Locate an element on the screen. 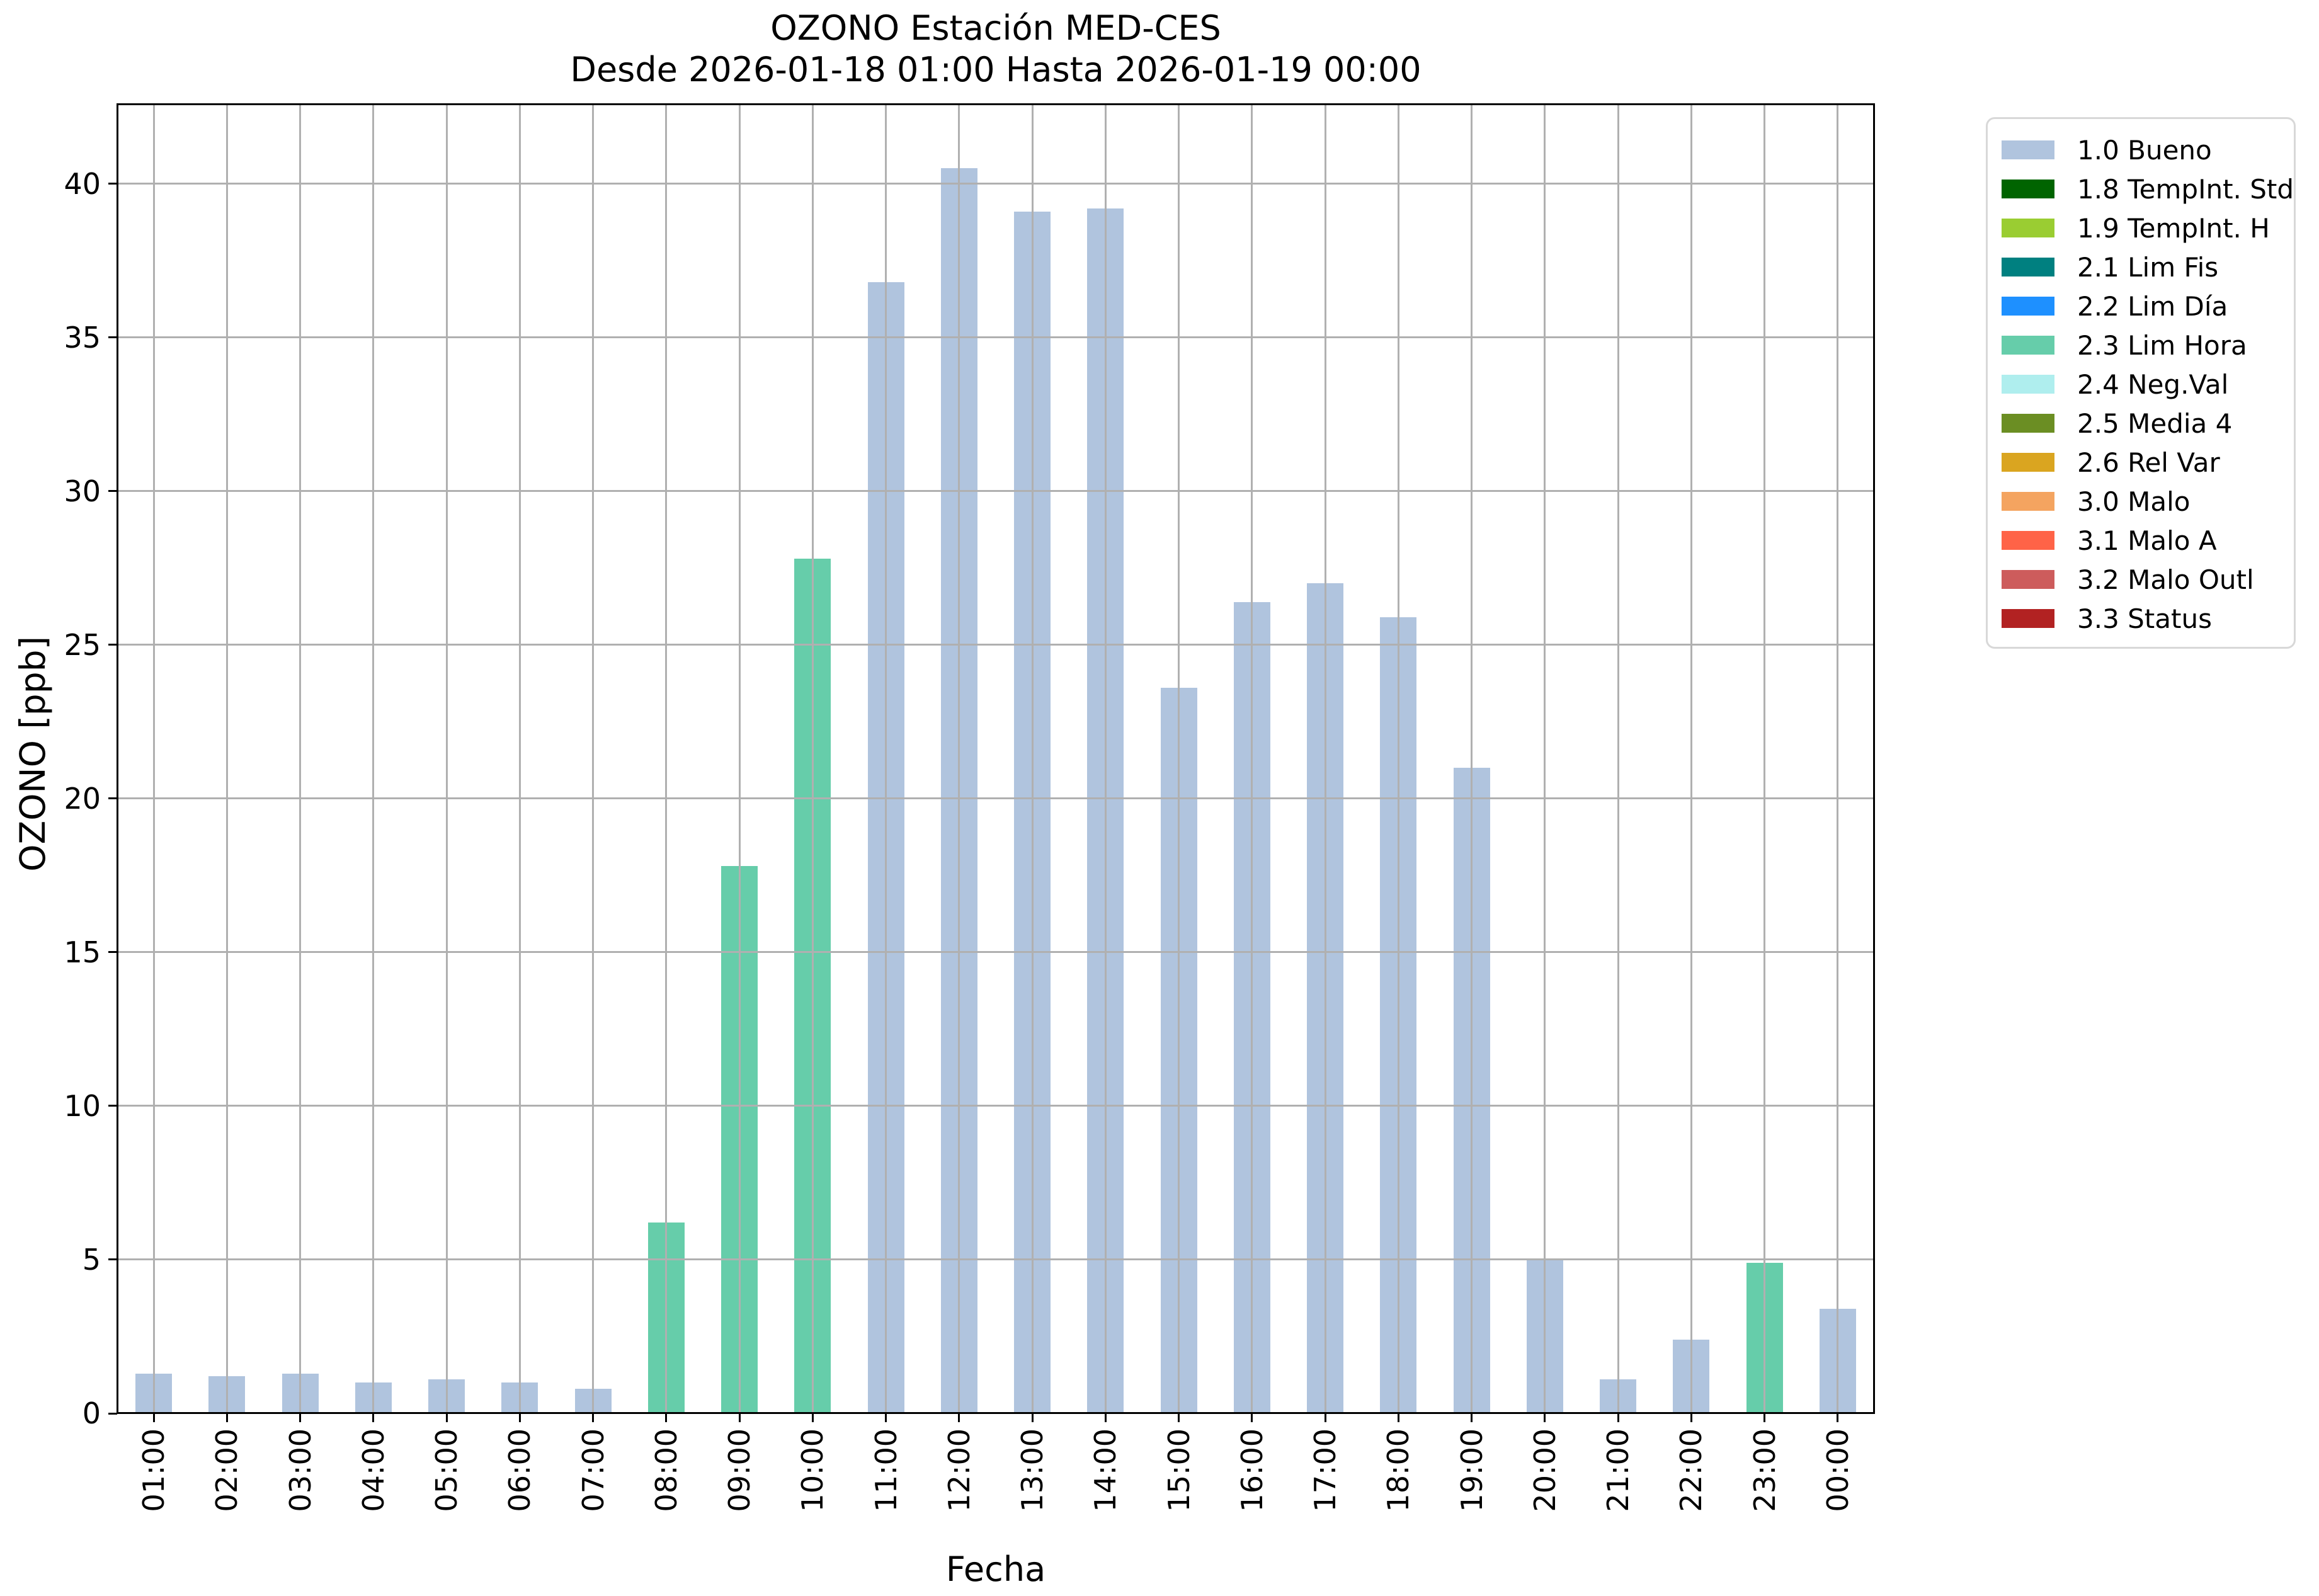 Image resolution: width=2319 pixels, height=1596 pixels. legend-label: 2.2 Lim Día is located at coordinates (2152, 306).